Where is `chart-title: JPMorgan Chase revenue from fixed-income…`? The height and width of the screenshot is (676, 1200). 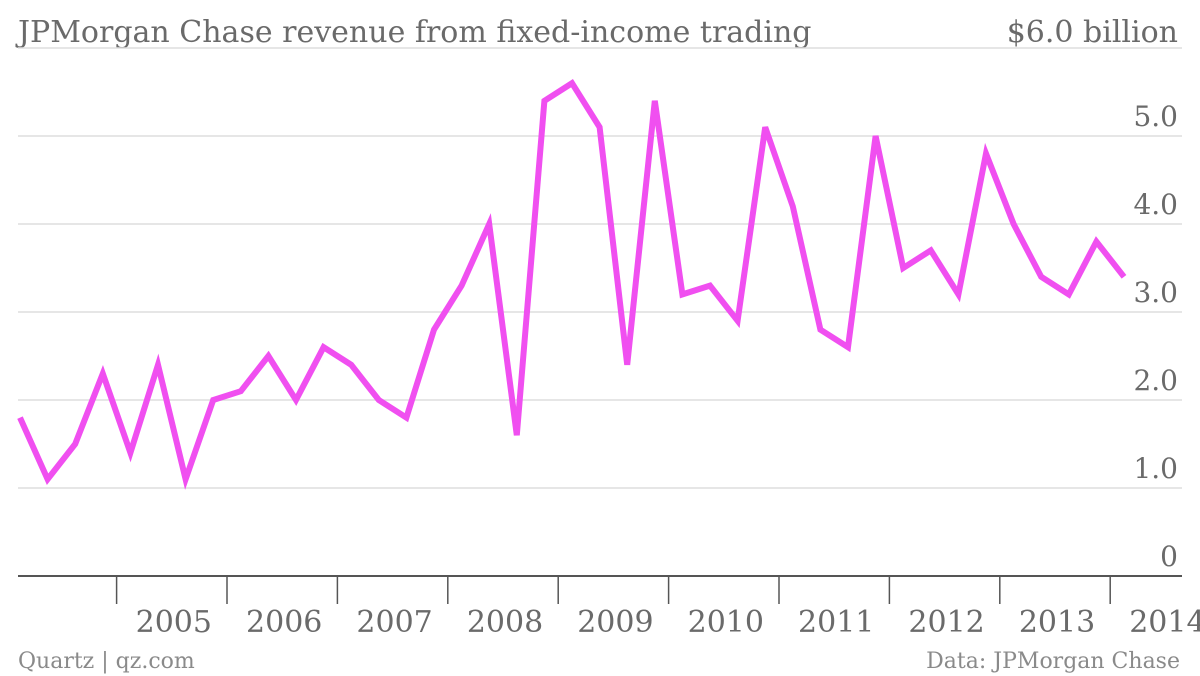
chart-title: JPMorgan Chase revenue from fixed-income… is located at coordinates (413, 32).